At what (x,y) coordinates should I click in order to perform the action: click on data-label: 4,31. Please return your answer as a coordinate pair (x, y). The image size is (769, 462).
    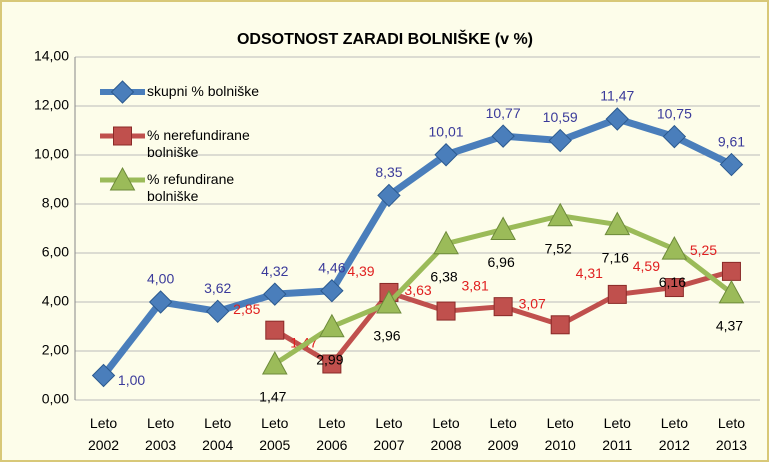
    Looking at the image, I should click on (589, 273).